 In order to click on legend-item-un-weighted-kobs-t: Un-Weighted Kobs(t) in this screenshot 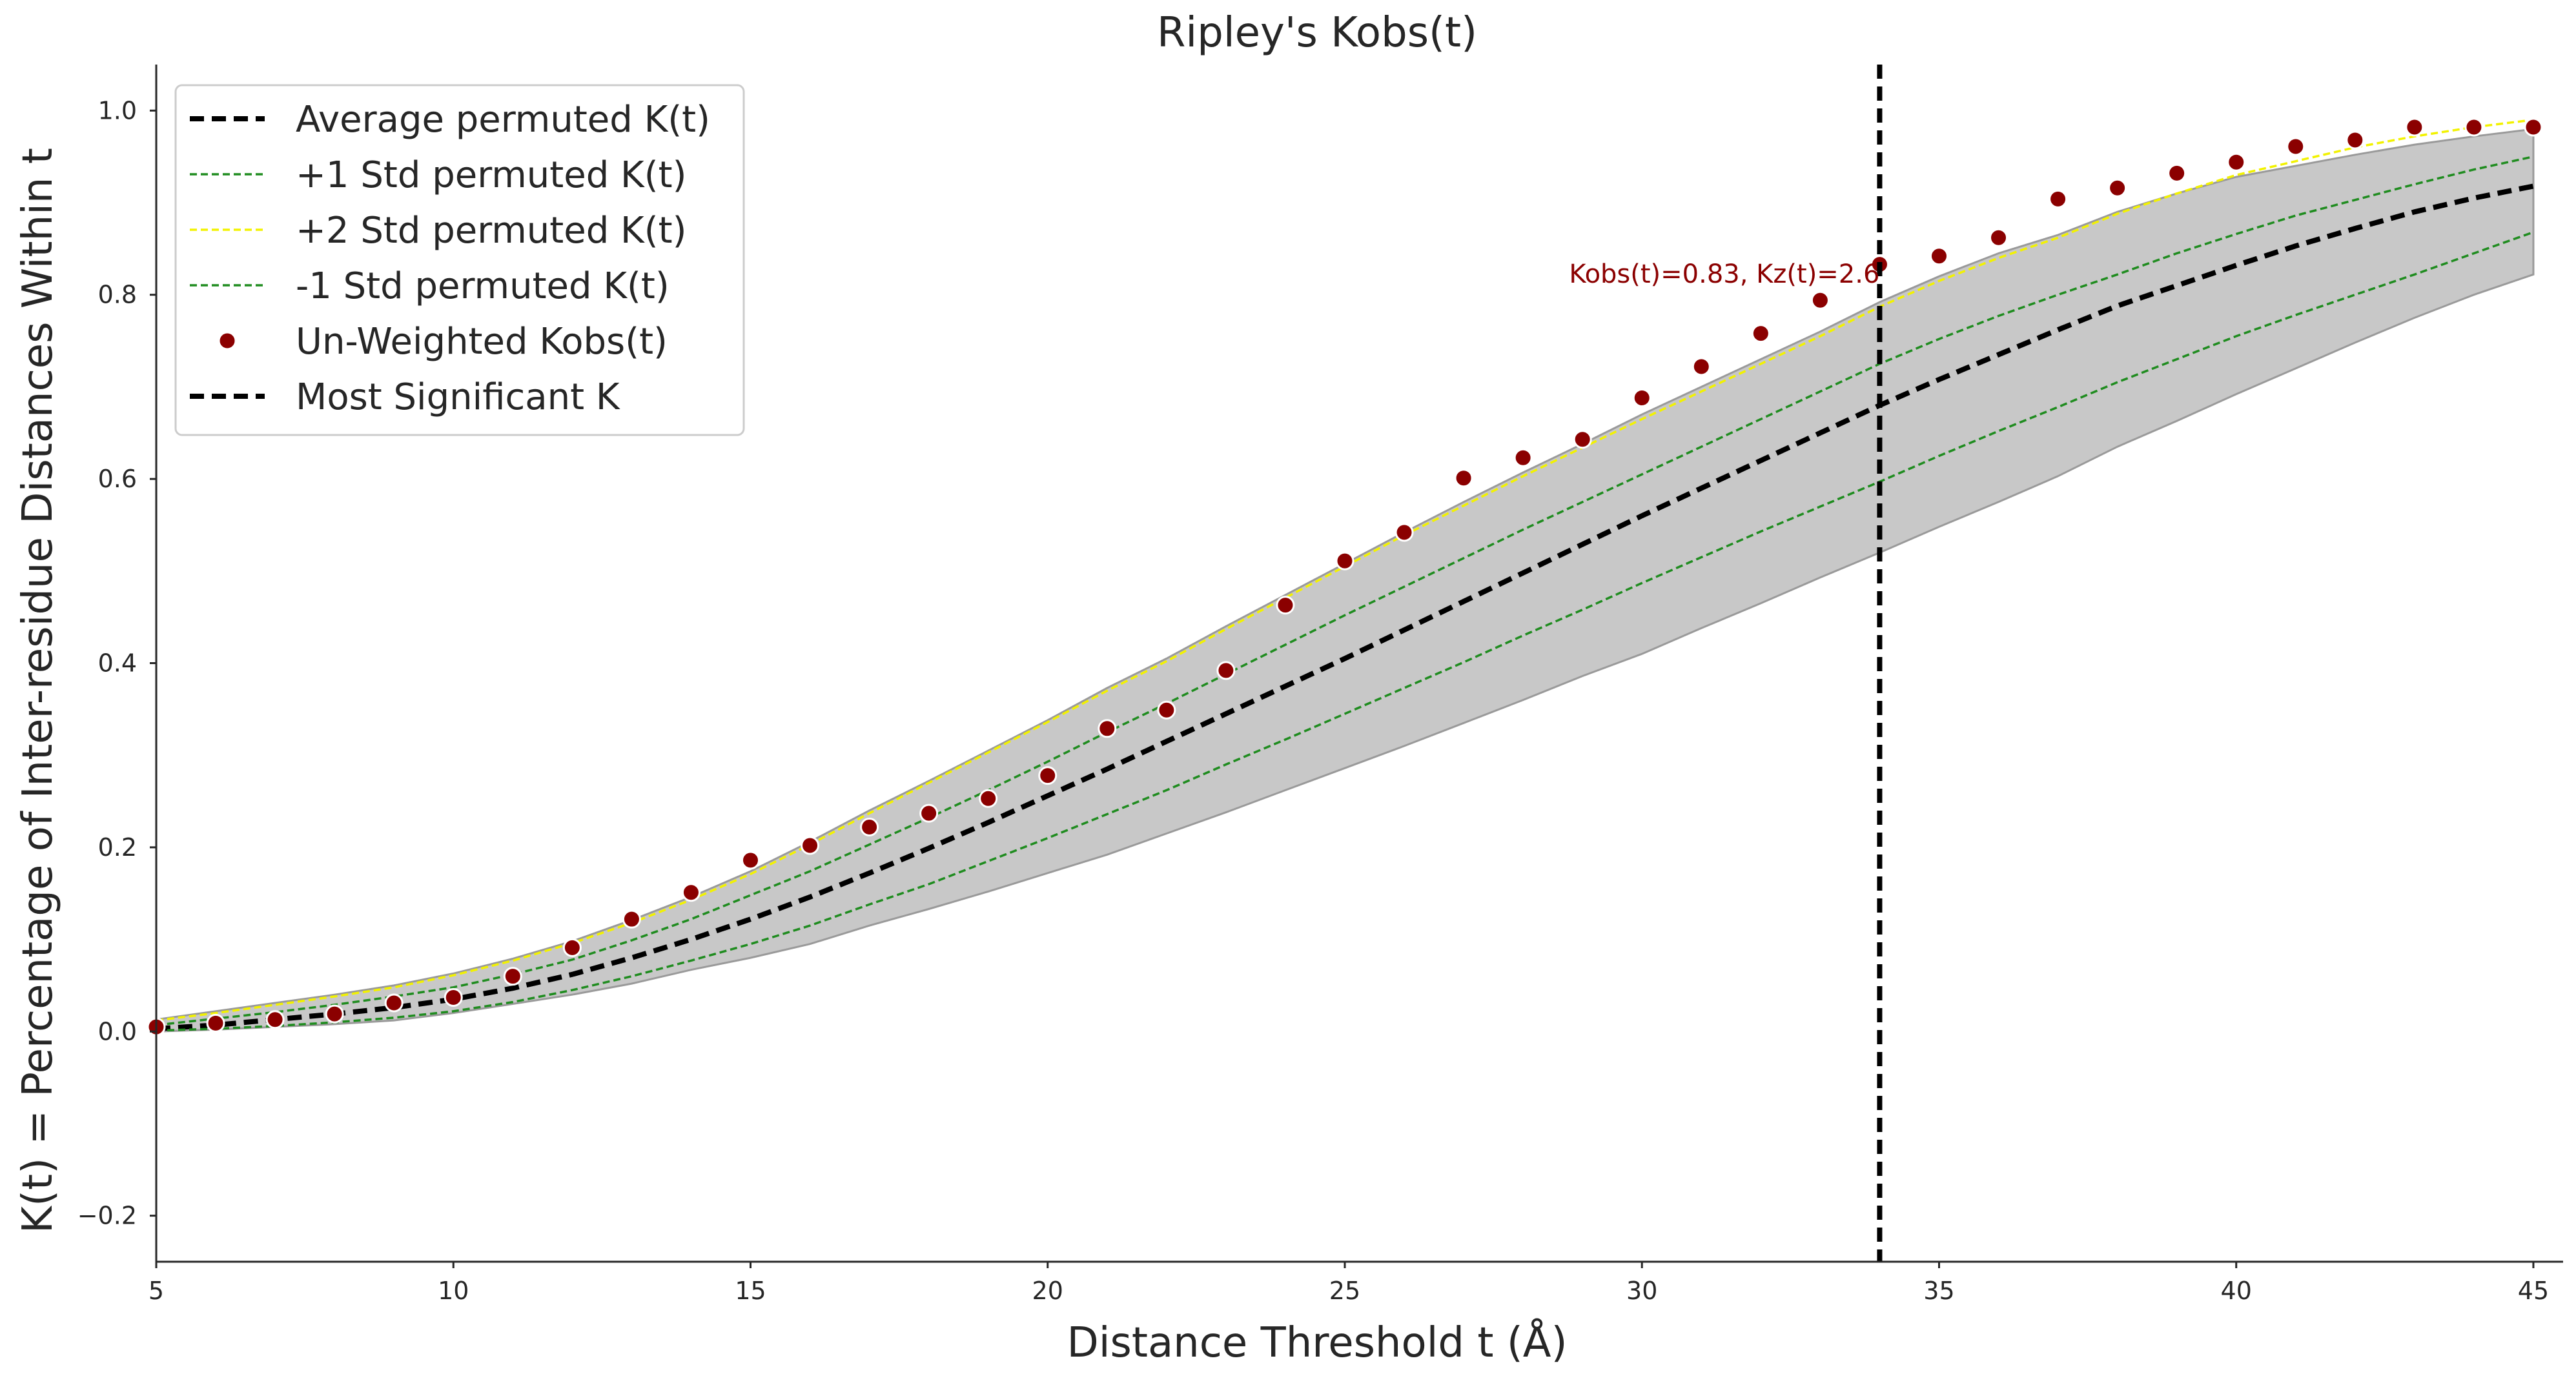, I will do `click(443, 342)`.